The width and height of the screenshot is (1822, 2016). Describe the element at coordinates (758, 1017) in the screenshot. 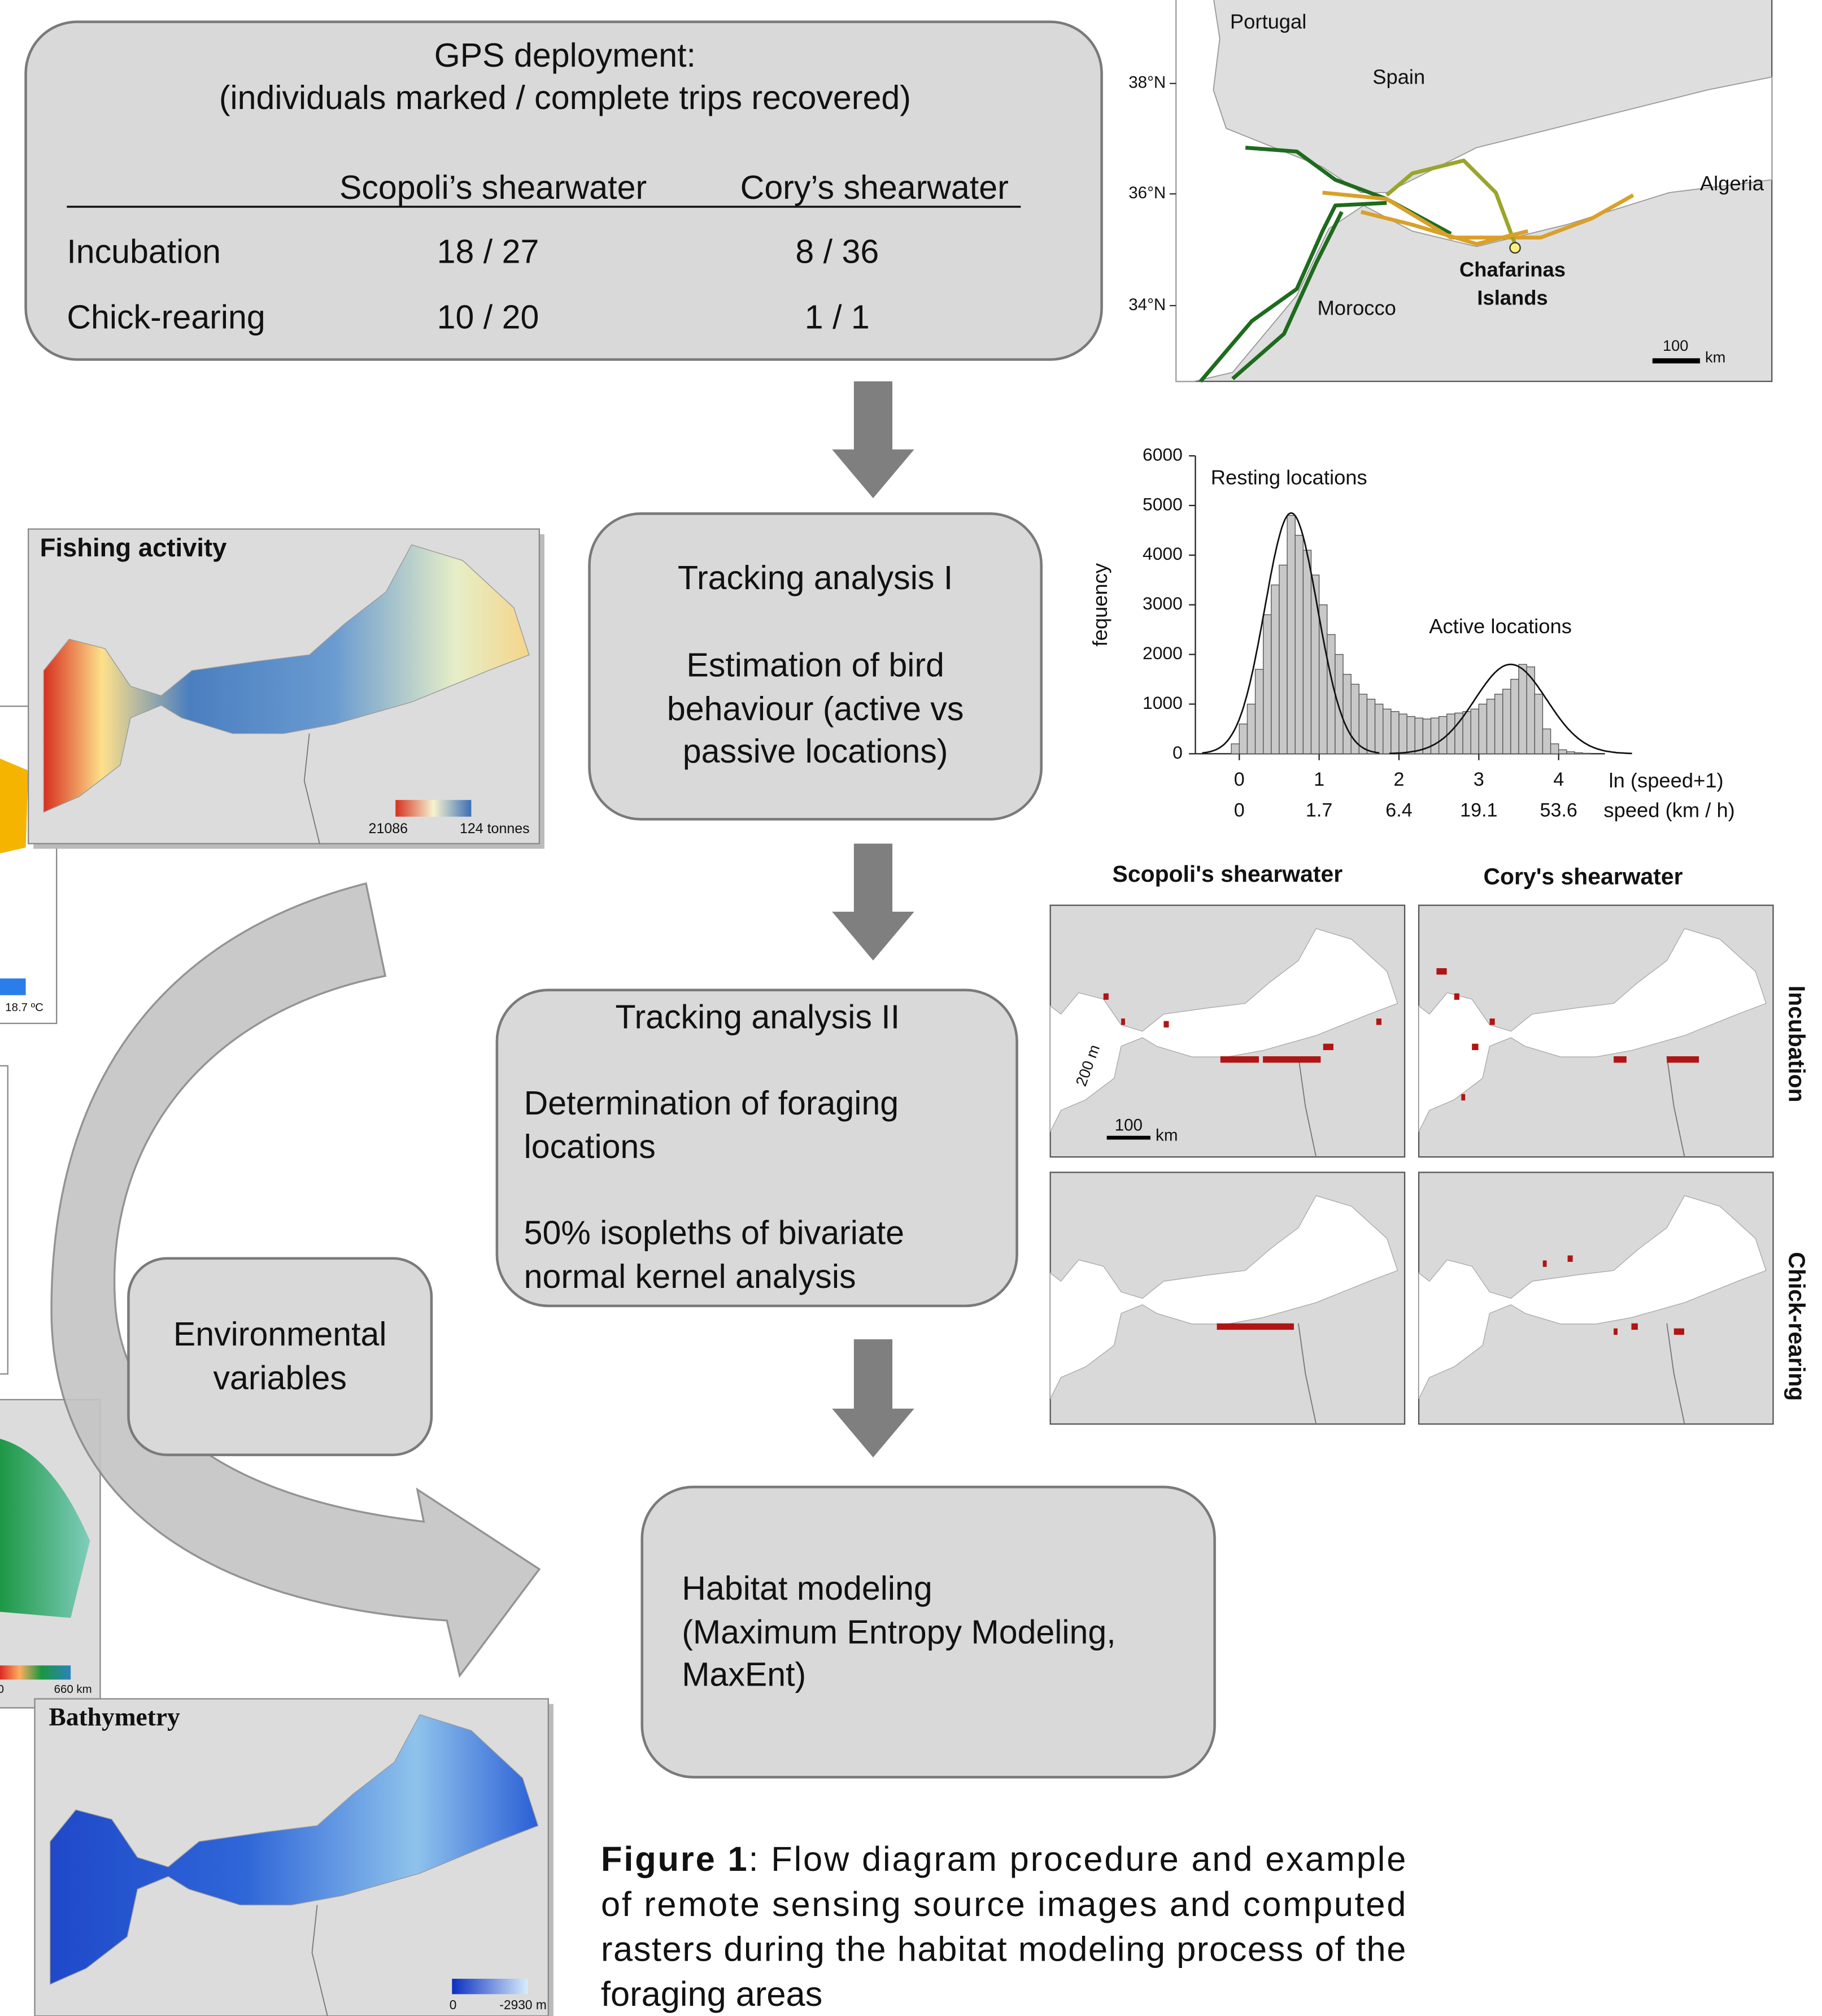

I see `box-text: Tracking analysis II` at that location.